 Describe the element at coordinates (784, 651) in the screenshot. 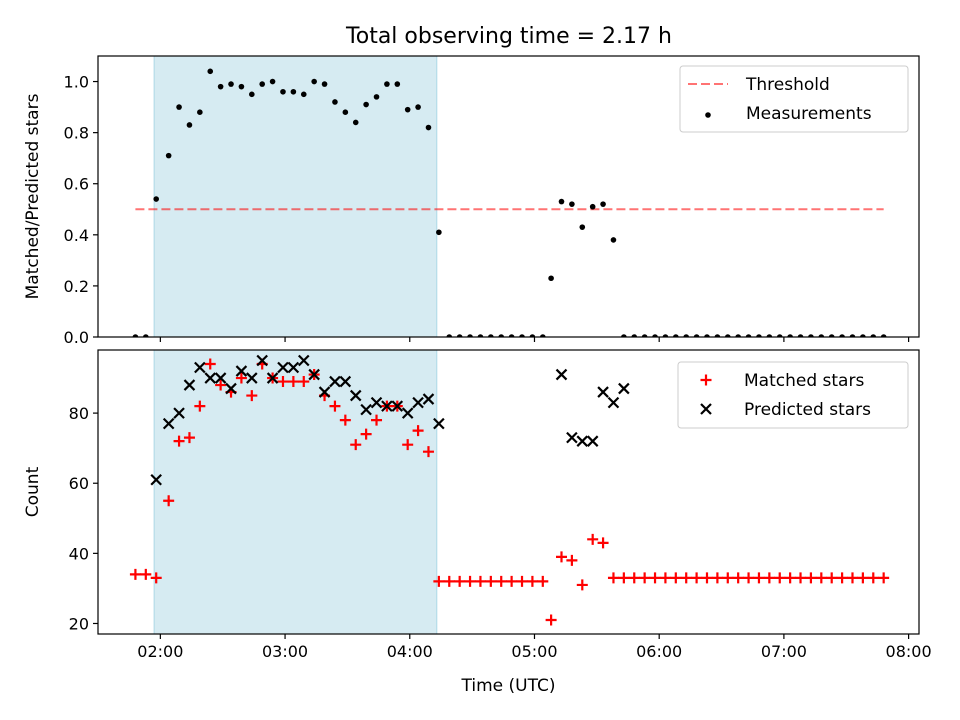

I see `x-tick-label: 07:00` at that location.